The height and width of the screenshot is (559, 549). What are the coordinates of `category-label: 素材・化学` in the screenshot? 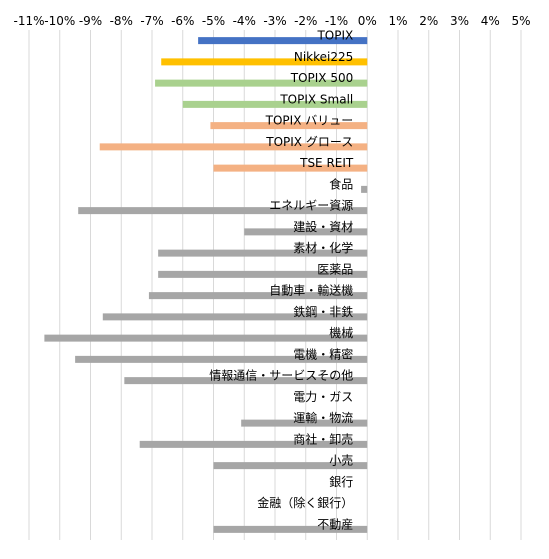 It's located at (323, 247).